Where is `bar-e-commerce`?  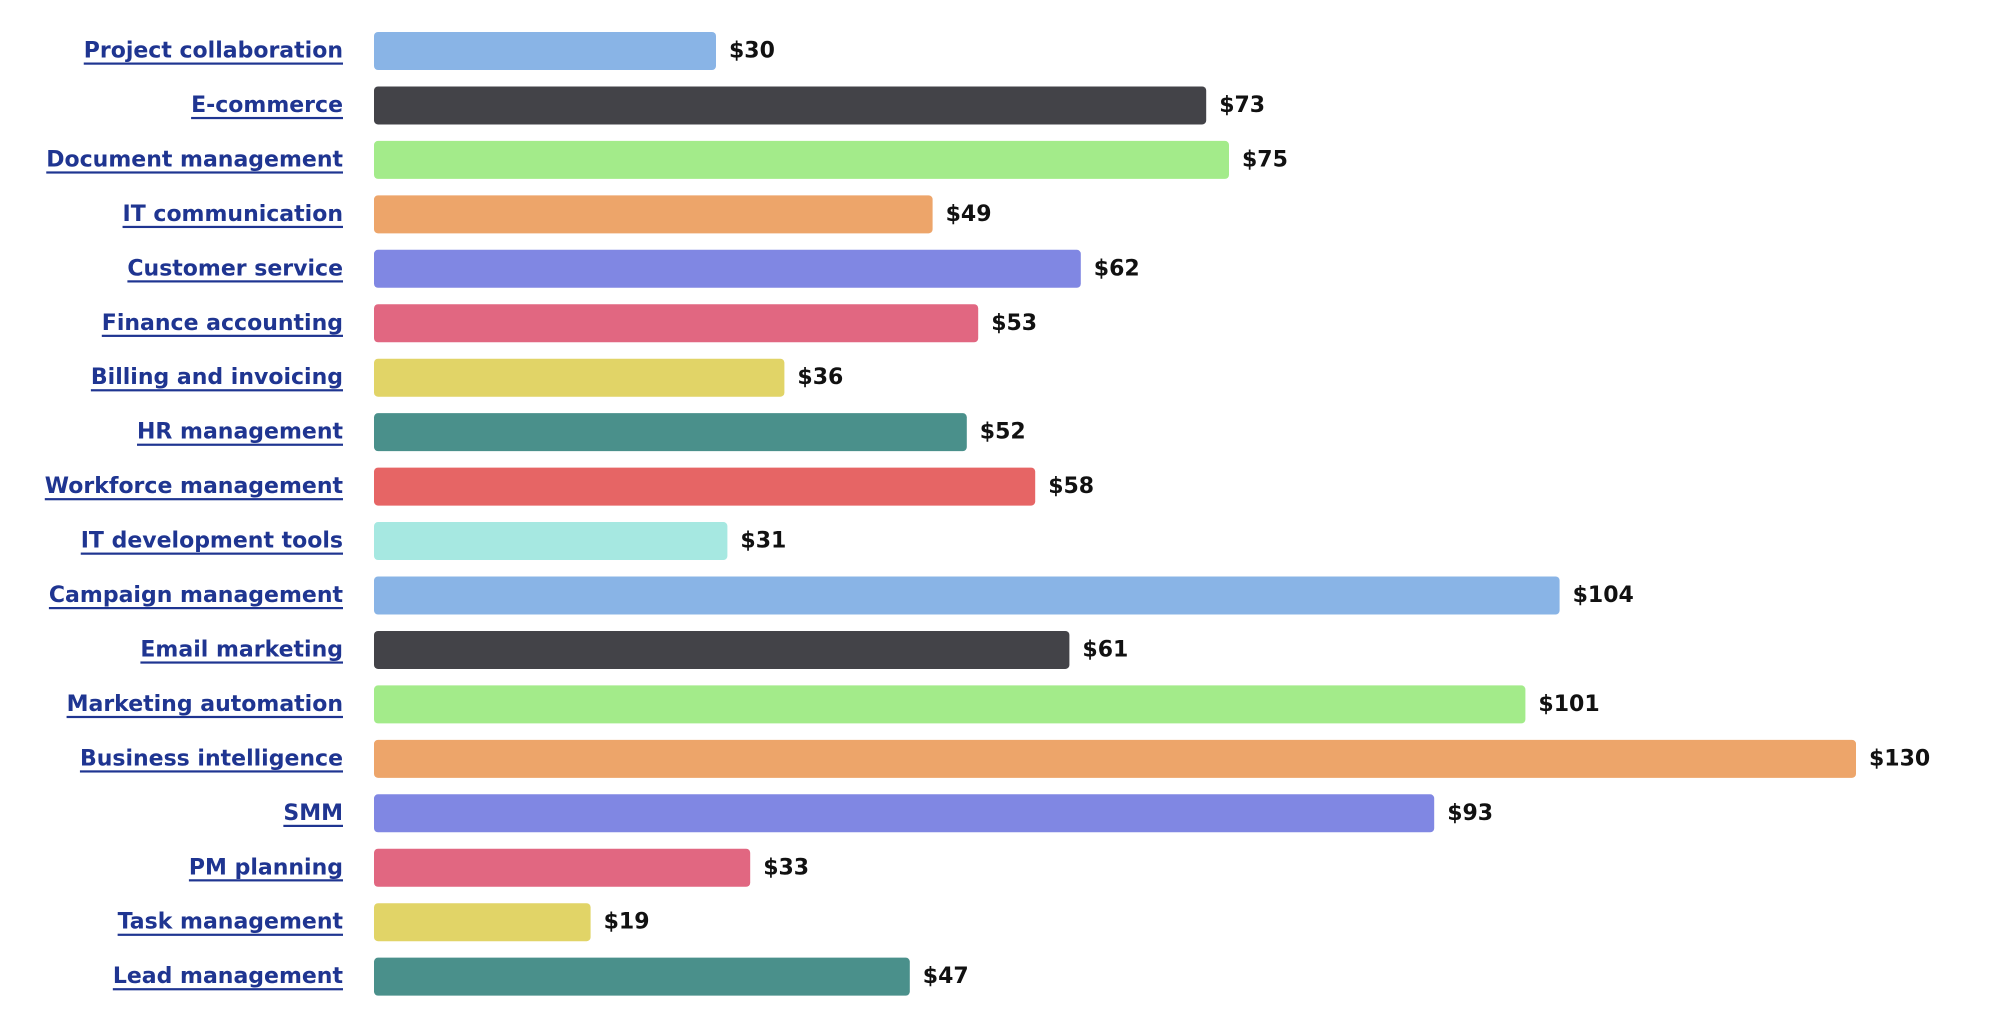 bar-e-commerce is located at coordinates (790, 105).